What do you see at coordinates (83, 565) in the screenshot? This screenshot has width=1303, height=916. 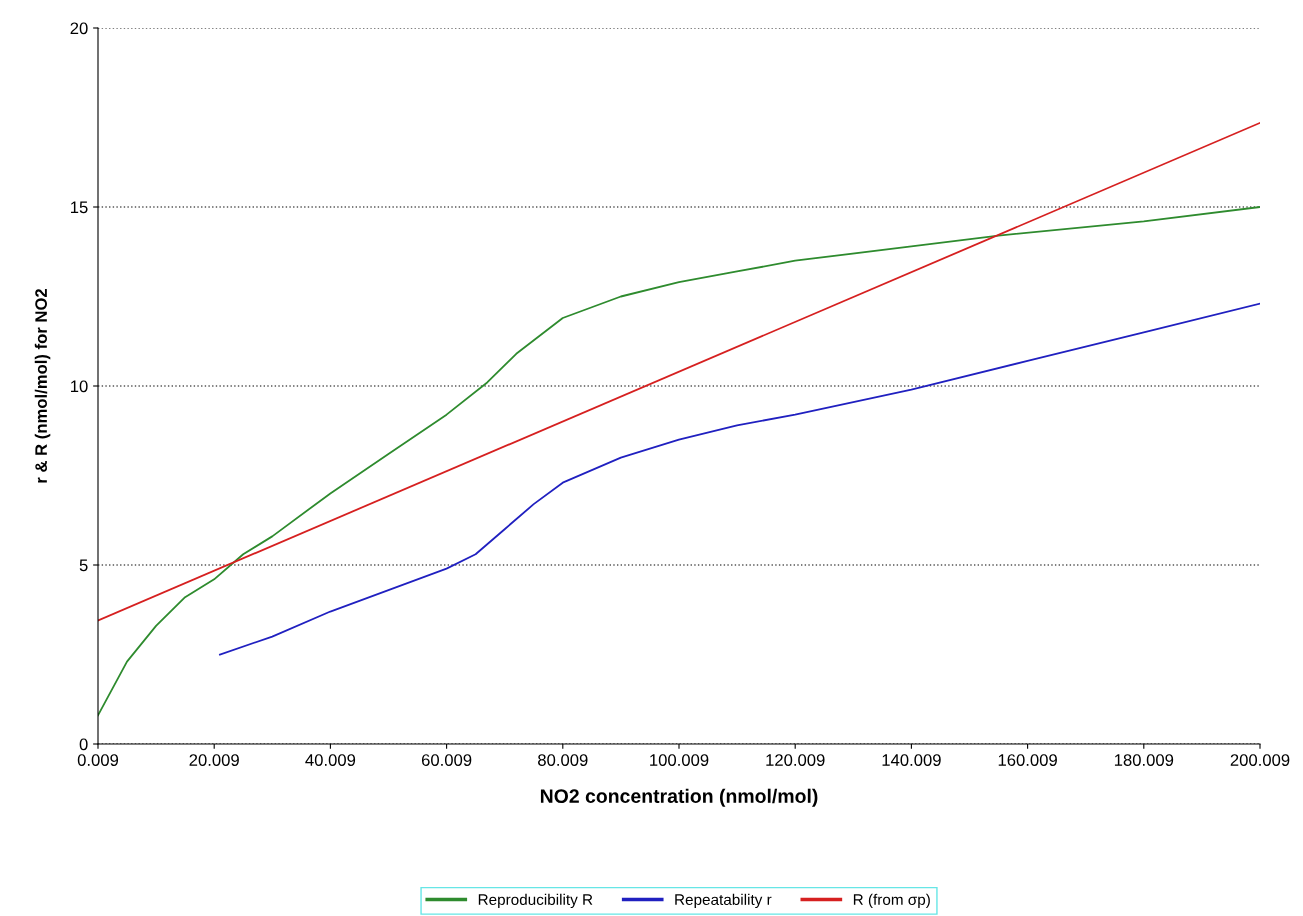 I see `y-tick-label: 5` at bounding box center [83, 565].